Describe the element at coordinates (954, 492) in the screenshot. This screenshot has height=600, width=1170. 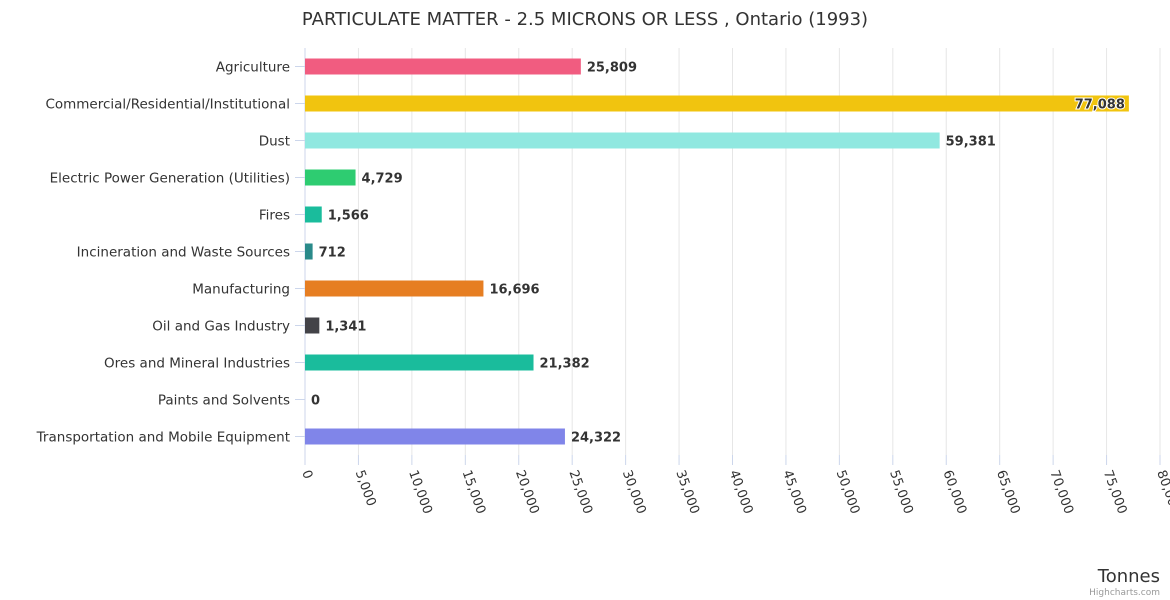
I see `tick-label: 60,000` at that location.